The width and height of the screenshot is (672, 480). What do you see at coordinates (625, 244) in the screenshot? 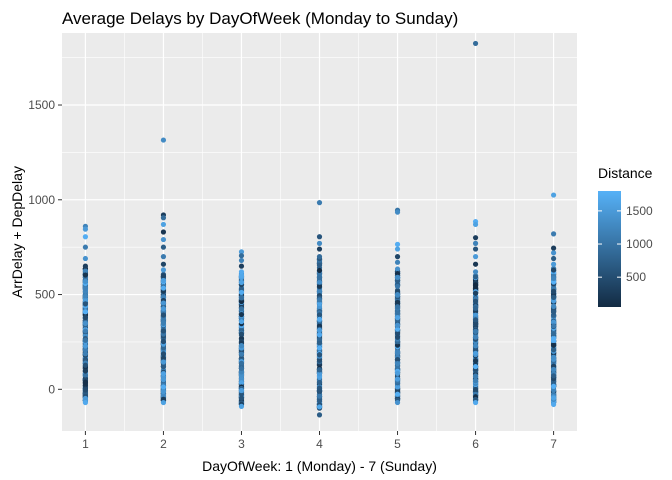
I see `legend-ticks: 500 1000 1500` at bounding box center [625, 244].